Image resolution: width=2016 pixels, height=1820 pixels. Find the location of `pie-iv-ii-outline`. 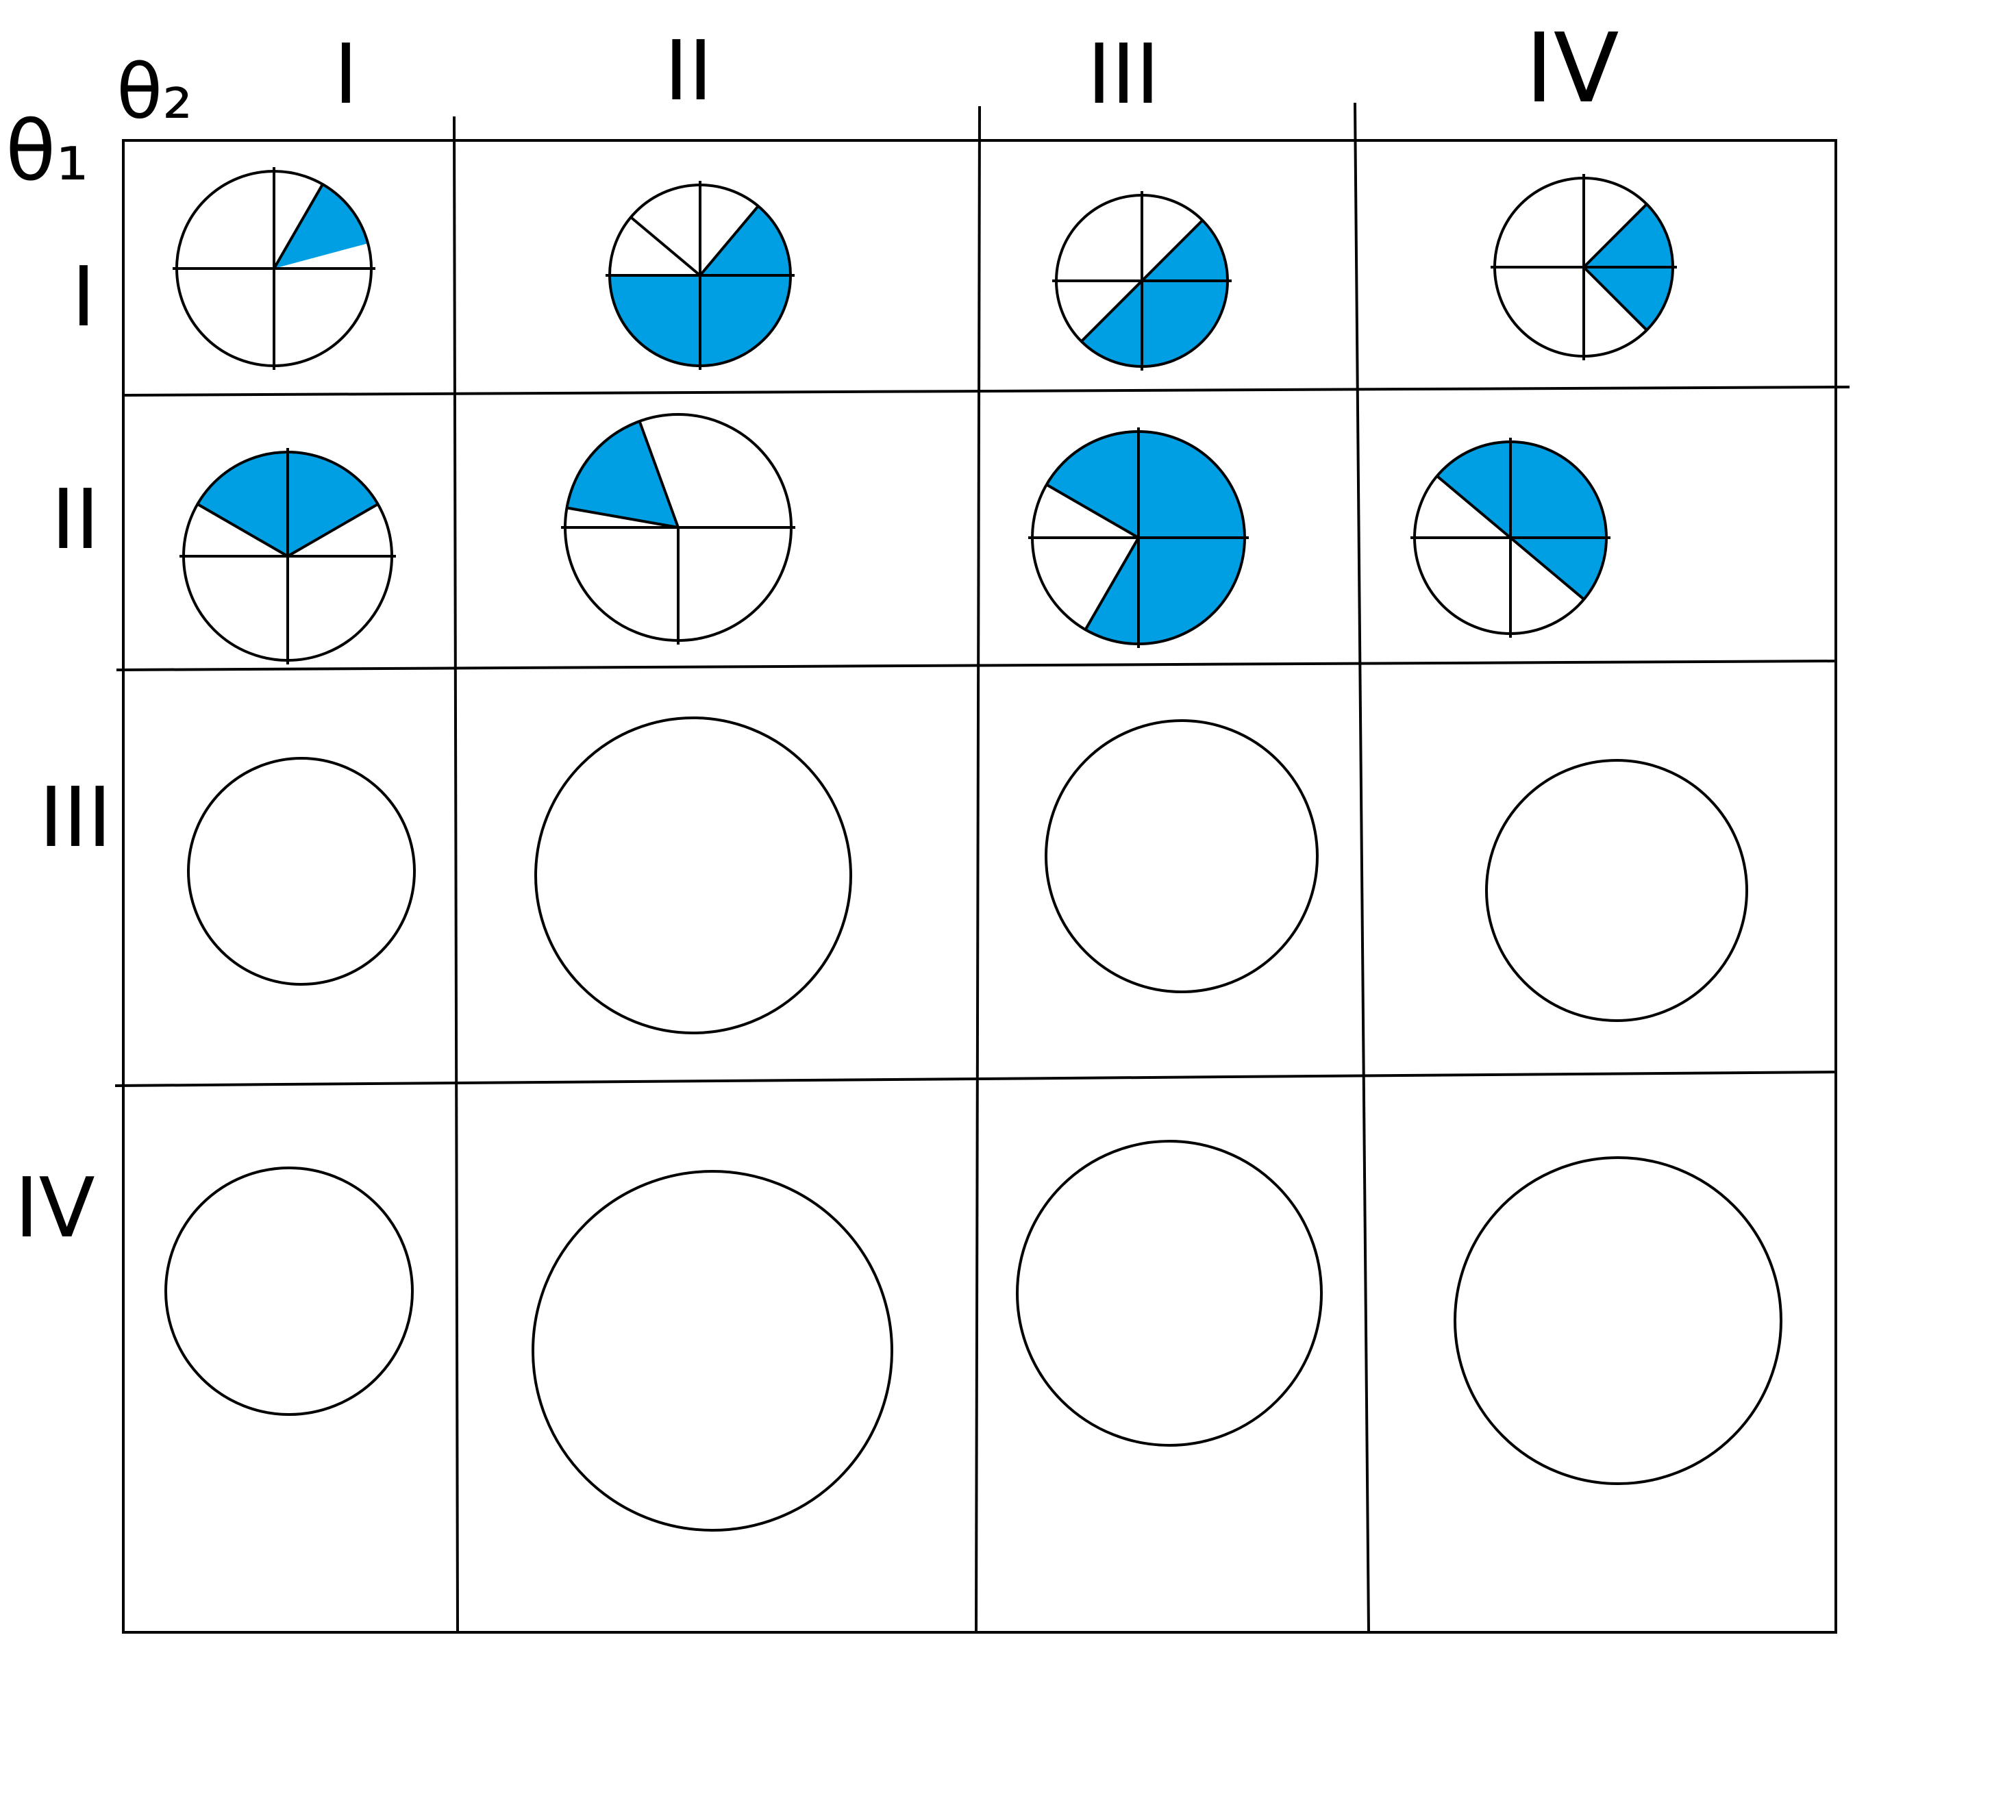

pie-iv-ii-outline is located at coordinates (712, 1351).